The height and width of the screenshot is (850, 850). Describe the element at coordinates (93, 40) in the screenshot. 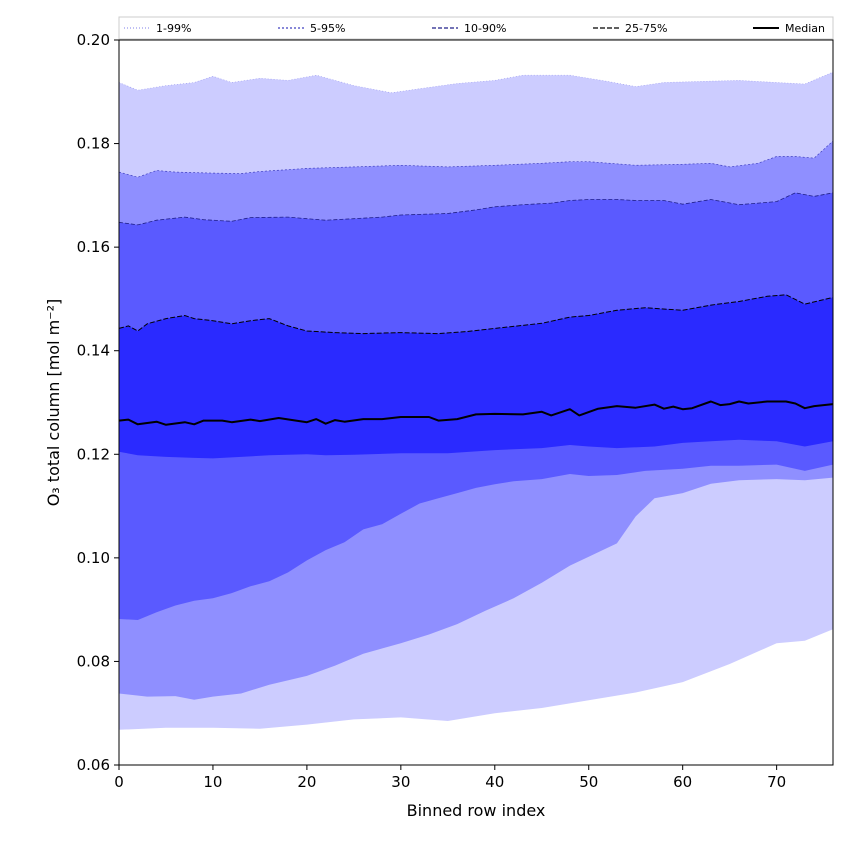

I see `y-tick-label: 0.20` at that location.